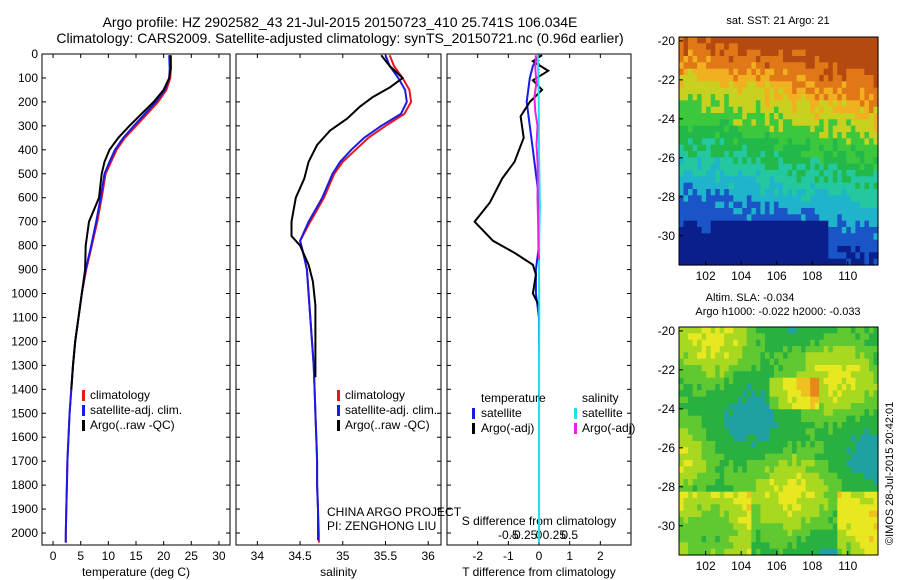  I want to click on x-tick-label: 15, so click(136, 556).